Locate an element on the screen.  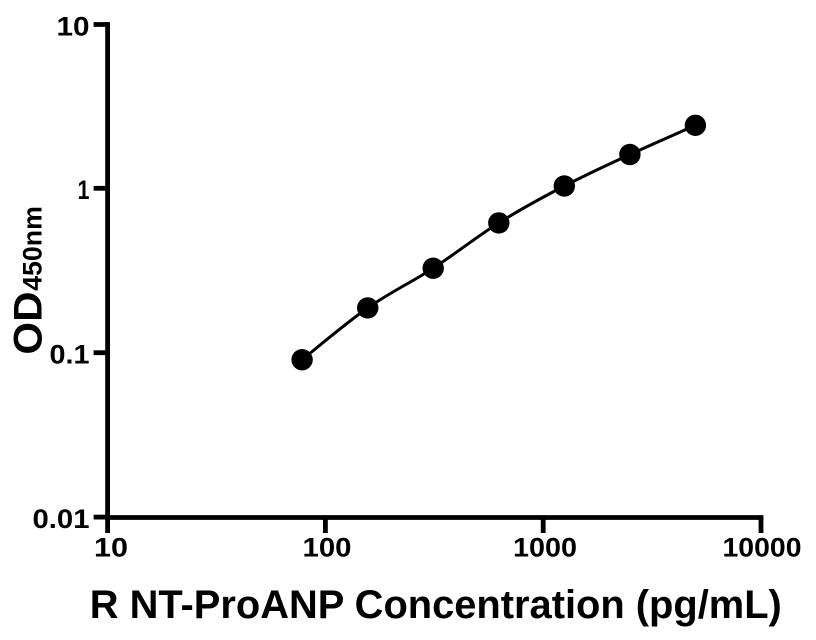
svg-text: 0.1 is located at coordinates (70, 355).